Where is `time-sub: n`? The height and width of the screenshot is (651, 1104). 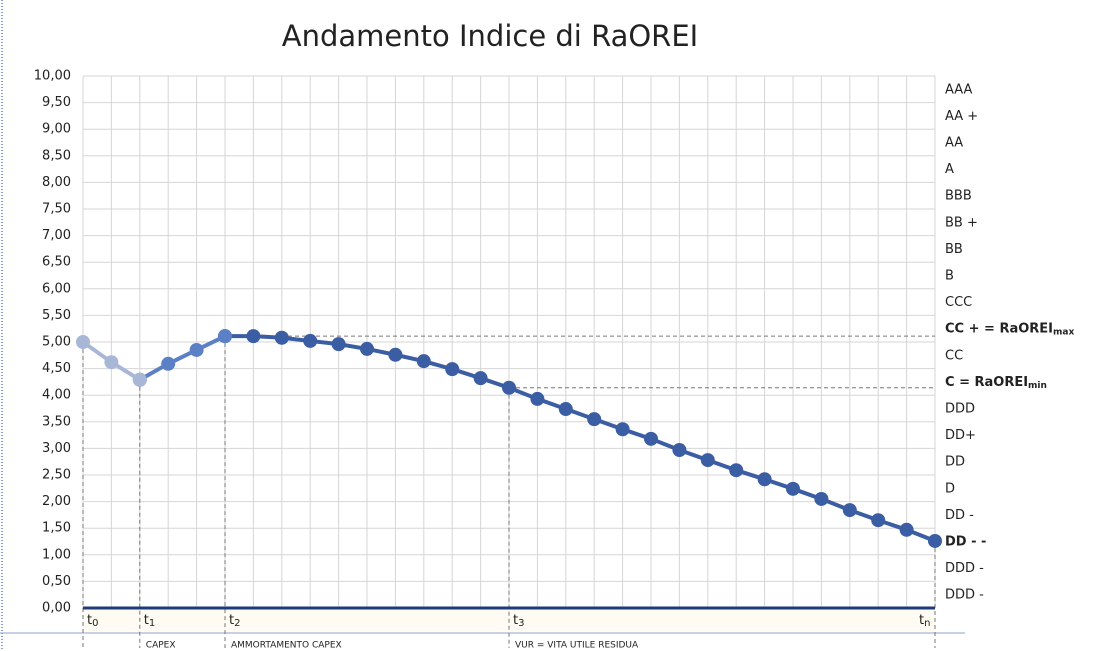
time-sub: n is located at coordinates (927, 623).